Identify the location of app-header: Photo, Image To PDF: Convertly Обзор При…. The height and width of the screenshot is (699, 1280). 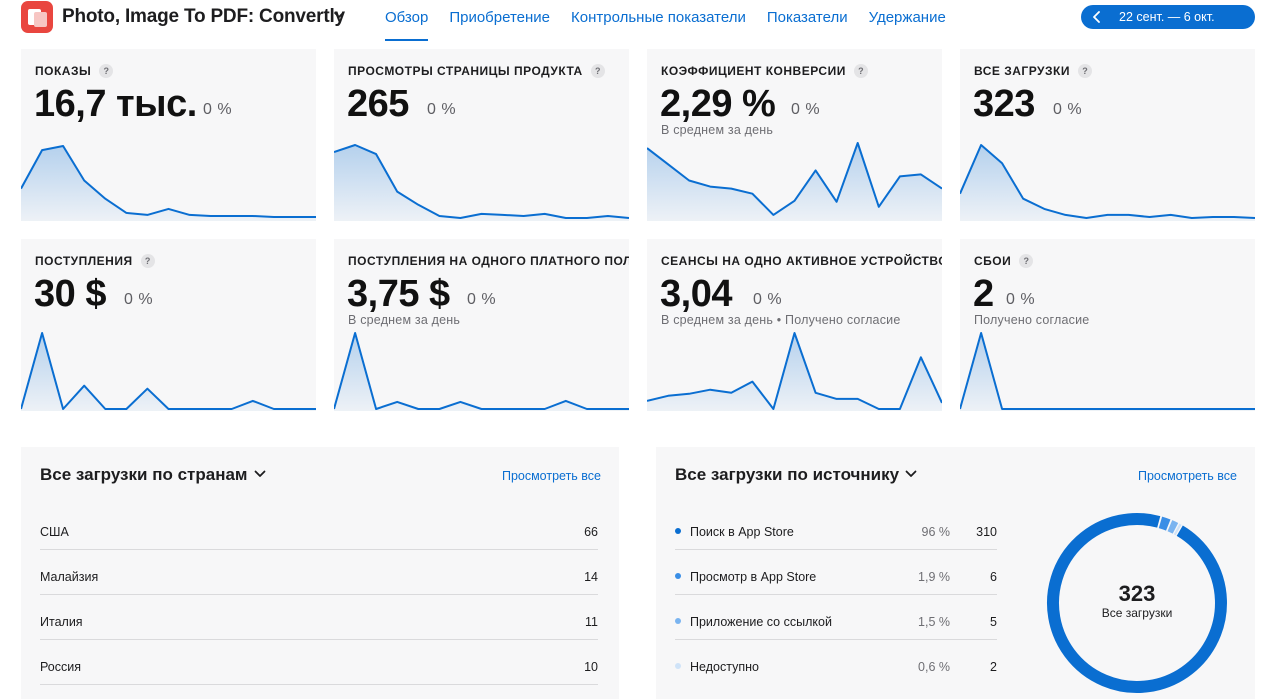
(640, 21).